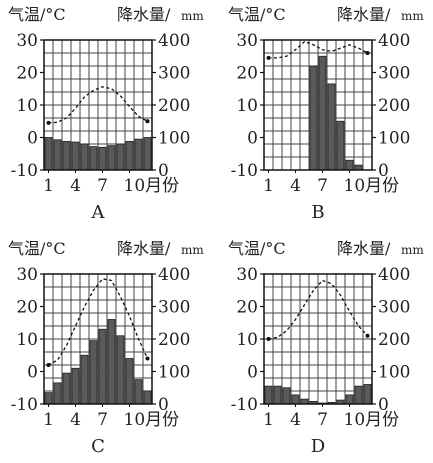 The width and height of the screenshot is (433, 463). I want to click on panel-label: A, so click(98, 212).